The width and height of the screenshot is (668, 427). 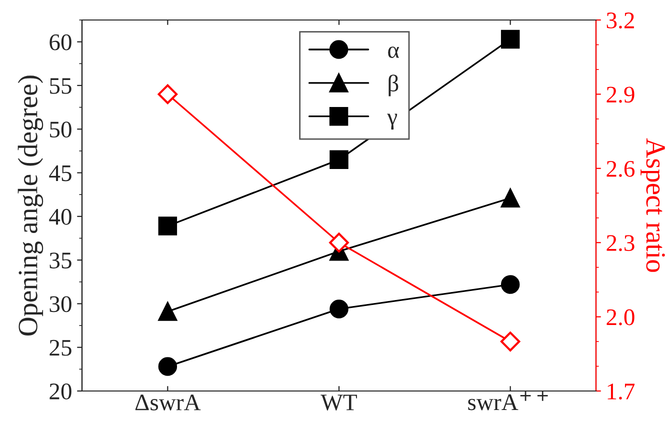 I want to click on legend-label: β, so click(x=393, y=85).